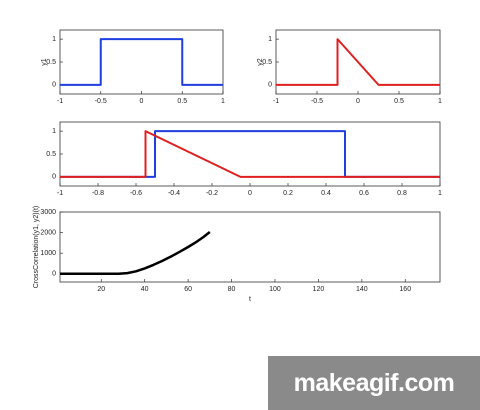  What do you see at coordinates (212, 193) in the screenshot?
I see `x-tick-label: -0.2` at bounding box center [212, 193].